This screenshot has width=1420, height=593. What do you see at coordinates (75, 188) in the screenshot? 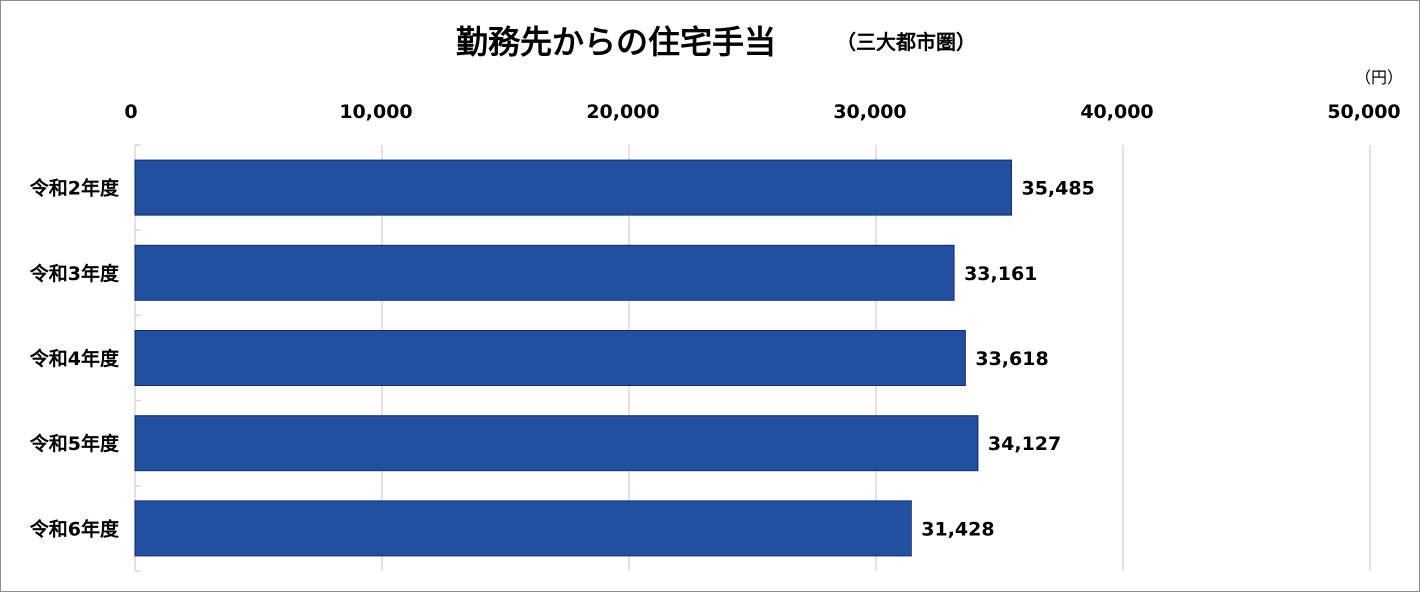
I see `category-label: 令和2年度` at bounding box center [75, 188].